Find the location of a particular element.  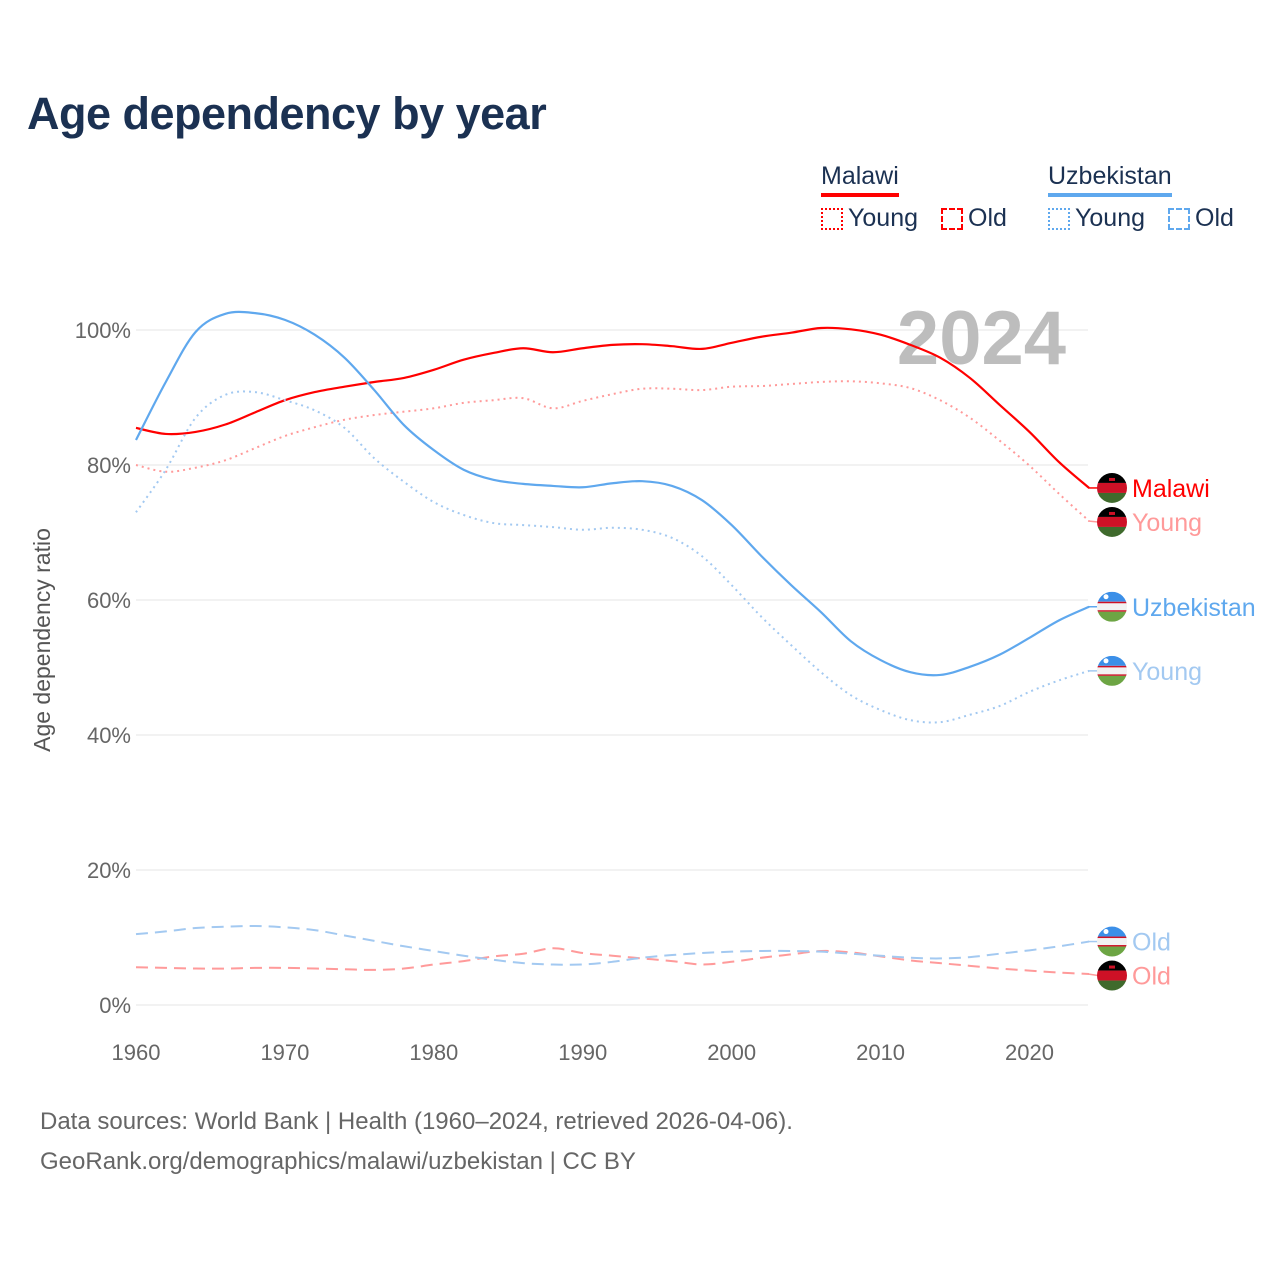

end-label-malawi: Malawi is located at coordinates (1149, 487).